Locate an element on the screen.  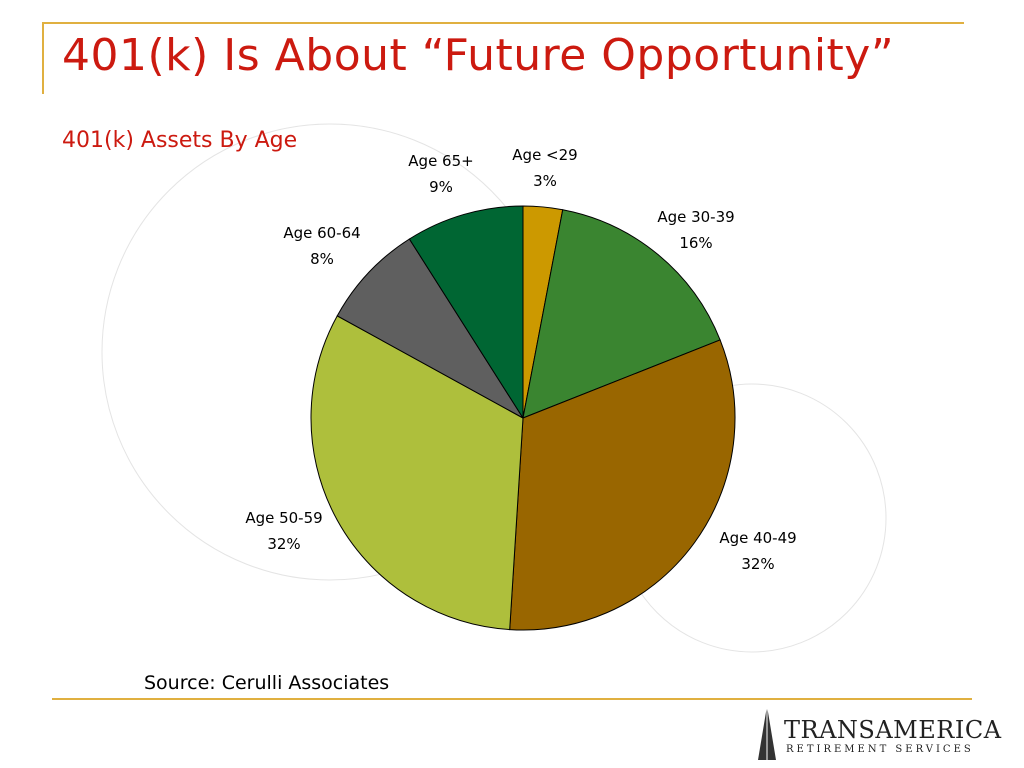
frame-line-left is located at coordinates (43, 58).